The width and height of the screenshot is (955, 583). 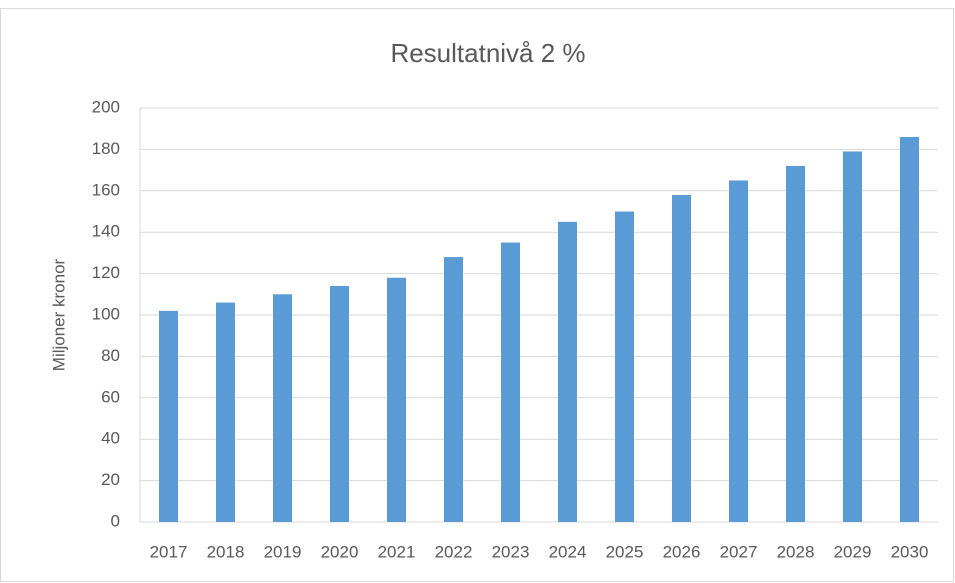 What do you see at coordinates (682, 551) in the screenshot?
I see `x-tick-label: 2026` at bounding box center [682, 551].